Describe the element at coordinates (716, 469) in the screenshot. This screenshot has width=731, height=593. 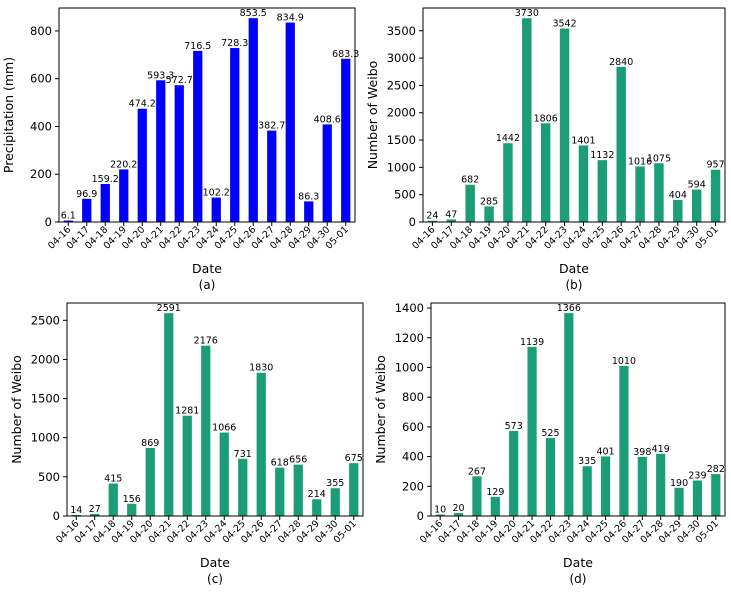
I see `bar-value-label: 282` at that location.